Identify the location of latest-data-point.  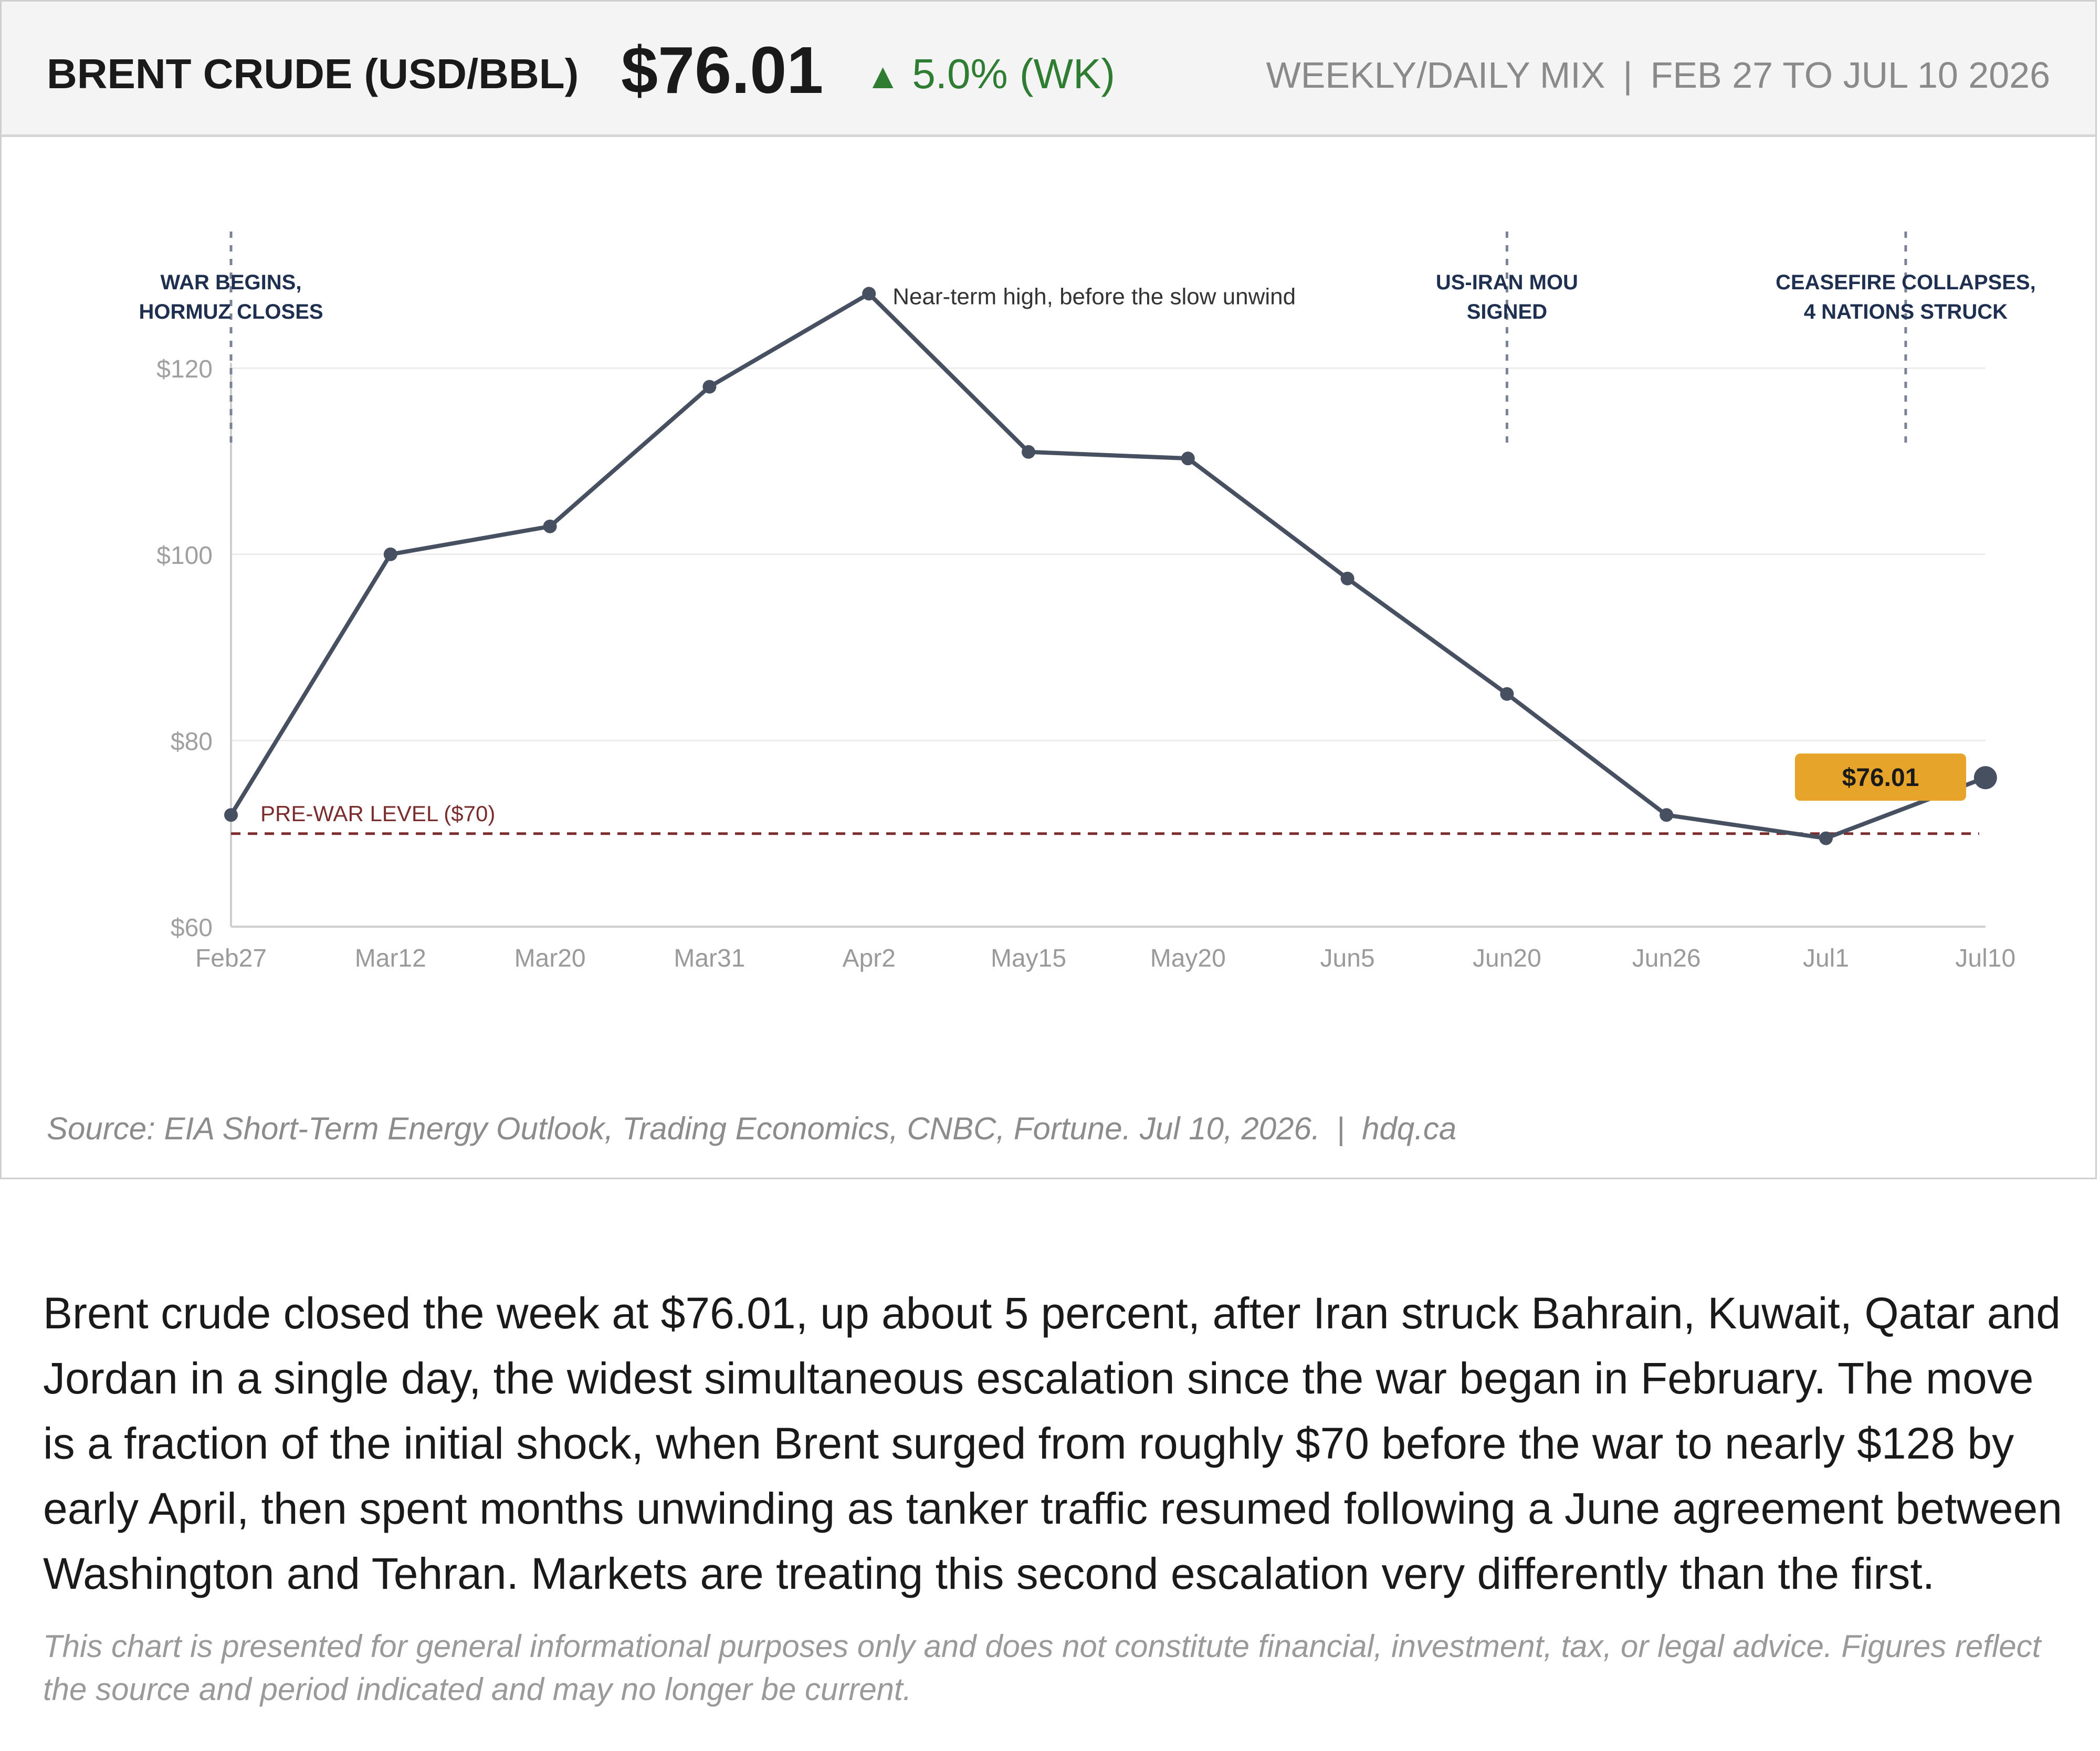
(1985, 778).